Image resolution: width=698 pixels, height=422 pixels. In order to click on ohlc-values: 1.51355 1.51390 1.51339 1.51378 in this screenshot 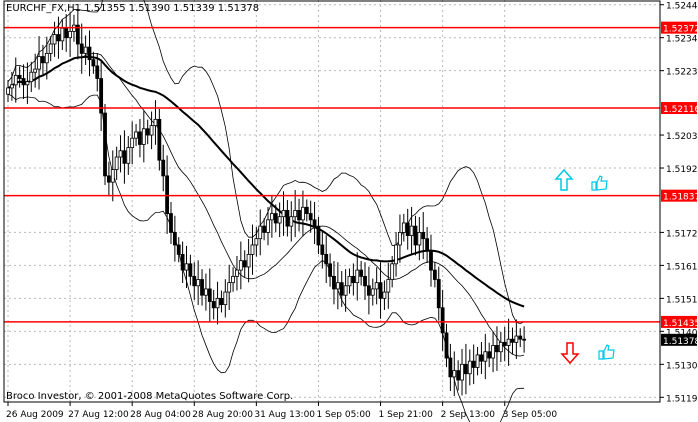, I will do `click(172, 8)`.